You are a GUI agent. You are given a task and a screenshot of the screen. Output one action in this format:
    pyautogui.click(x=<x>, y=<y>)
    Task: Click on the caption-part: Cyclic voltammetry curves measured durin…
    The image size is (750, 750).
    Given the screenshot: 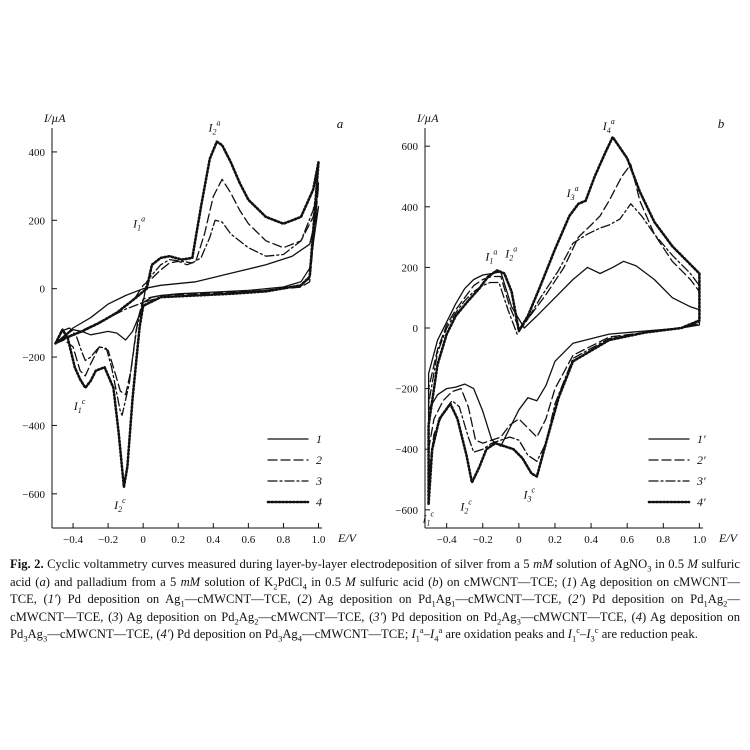 What is the action you would take?
    pyautogui.click(x=288, y=564)
    